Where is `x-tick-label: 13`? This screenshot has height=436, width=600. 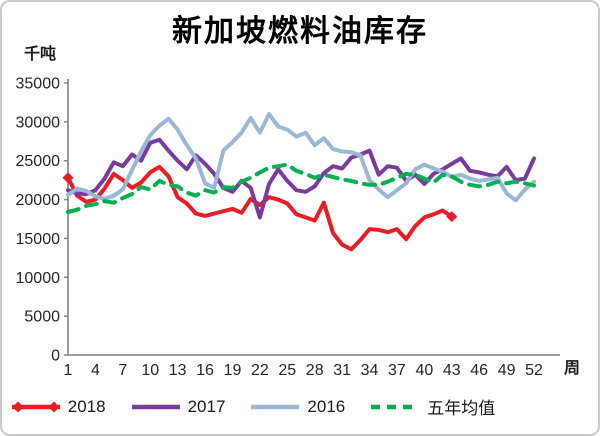
x-tick-label: 13 is located at coordinates (178, 370).